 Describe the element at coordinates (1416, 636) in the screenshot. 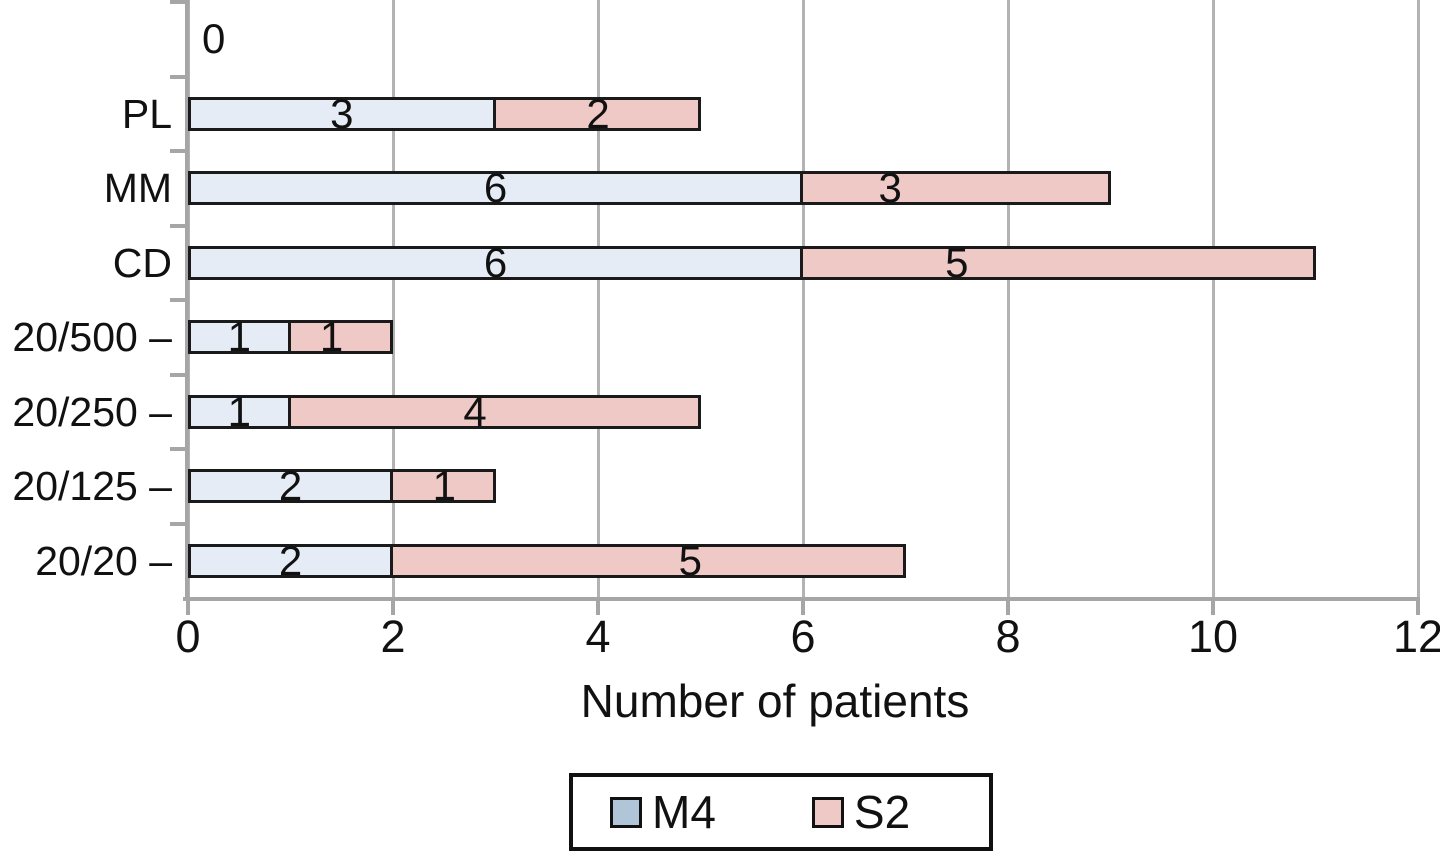

I see `x-tick-label-12: 12` at that location.